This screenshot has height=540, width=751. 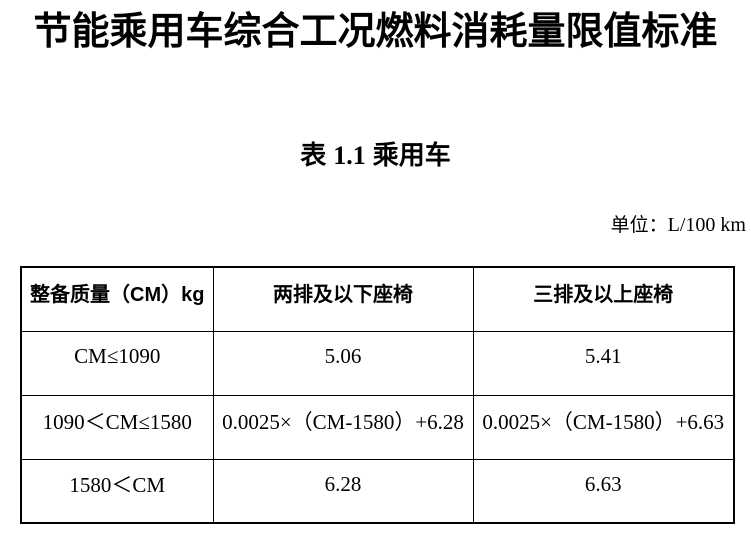 What do you see at coordinates (411, 155) in the screenshot?
I see `table-caption-suffix: 乘用车` at bounding box center [411, 155].